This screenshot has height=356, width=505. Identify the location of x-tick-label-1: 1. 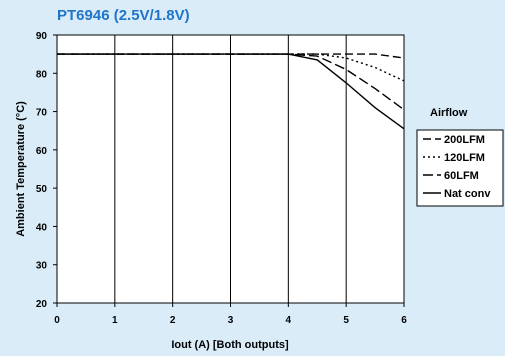
(115, 320).